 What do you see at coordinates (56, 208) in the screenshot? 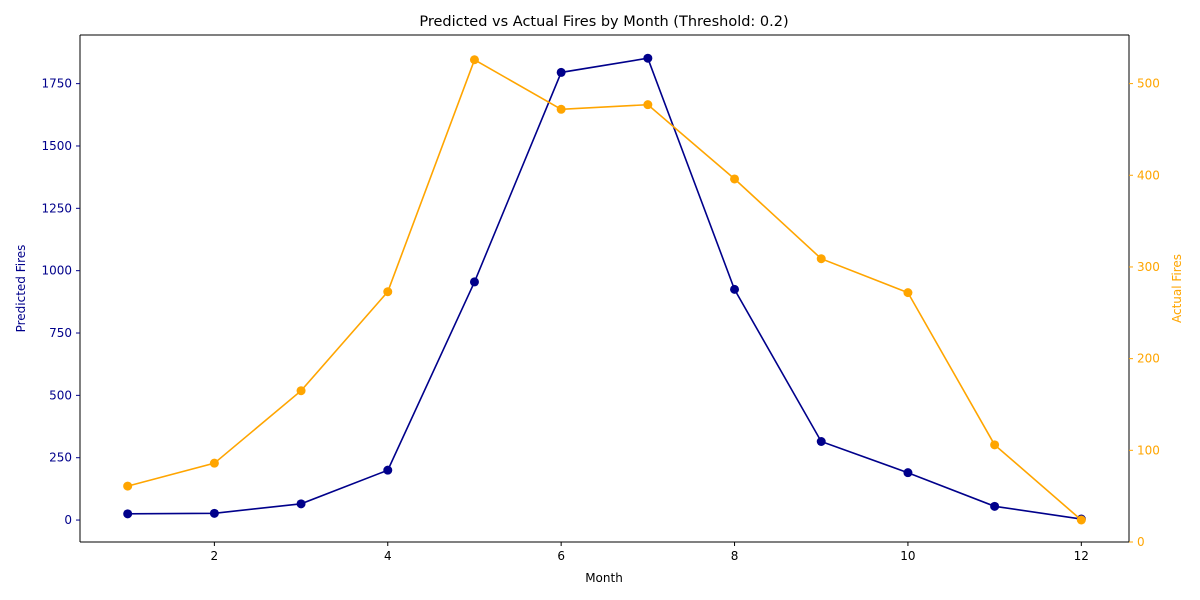
I see `left-y-tick-label: 1250` at bounding box center [56, 208].